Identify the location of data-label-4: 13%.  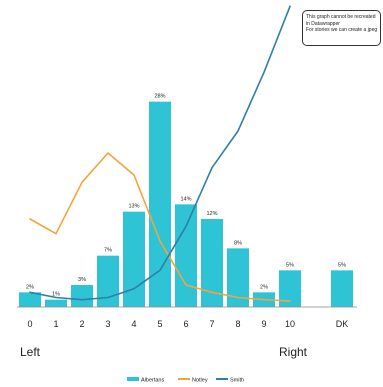
(133, 207).